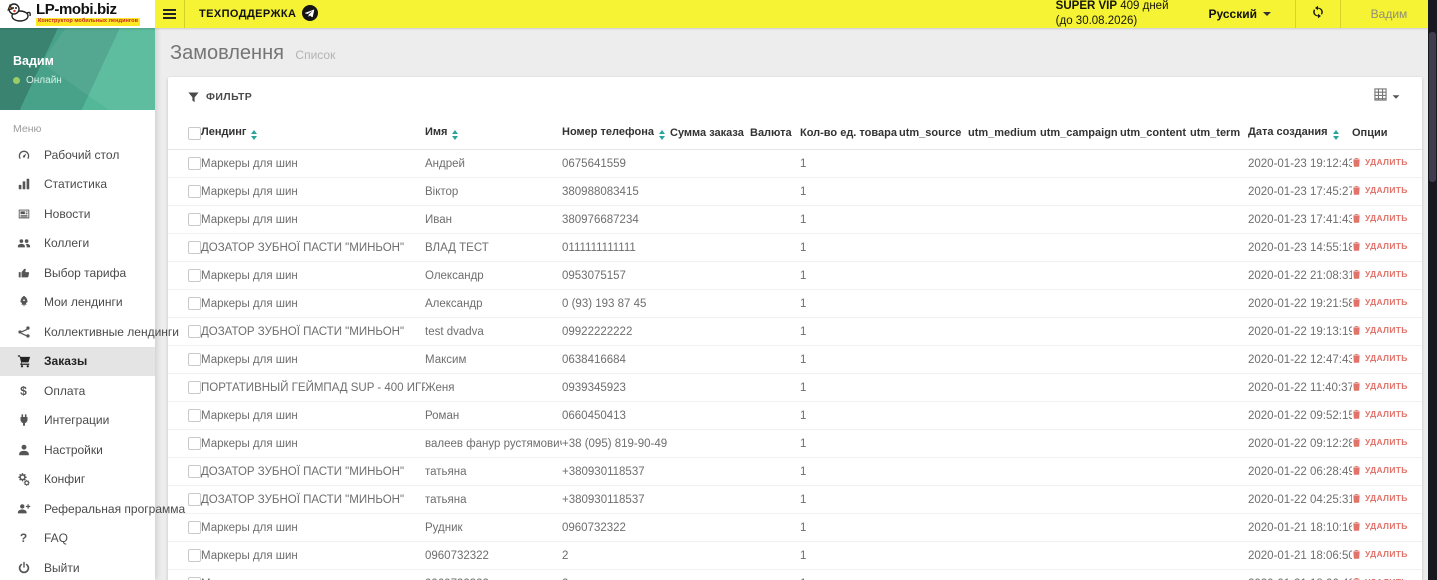 The height and width of the screenshot is (580, 1437). I want to click on sidebar-item-dashboard: Рабочий стол, so click(77, 155).